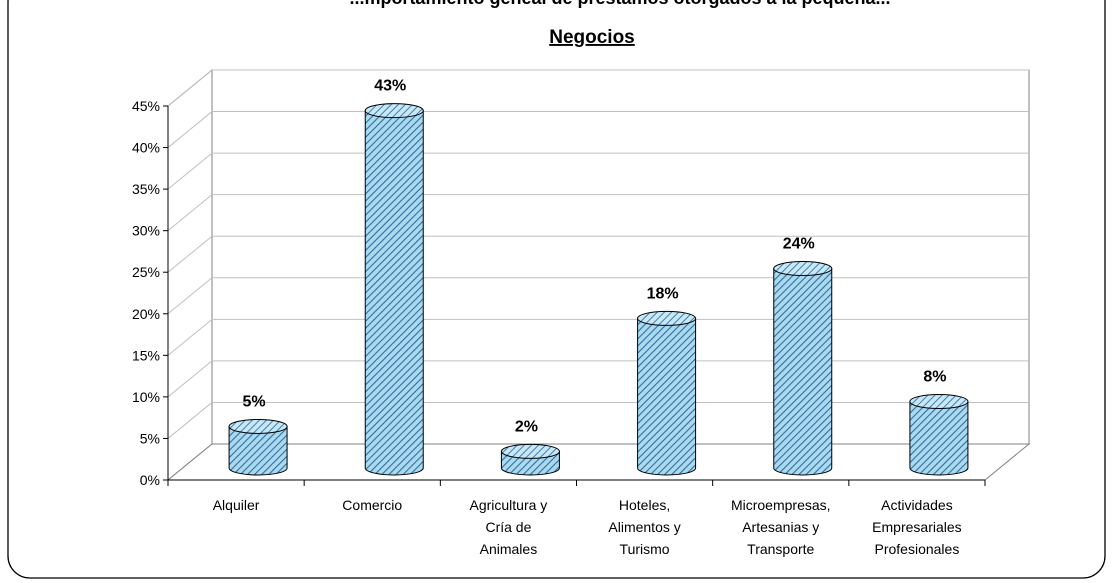 The width and height of the screenshot is (1113, 583). What do you see at coordinates (509, 527) in the screenshot?
I see `category-label: Agricultura y Cría de Animales` at bounding box center [509, 527].